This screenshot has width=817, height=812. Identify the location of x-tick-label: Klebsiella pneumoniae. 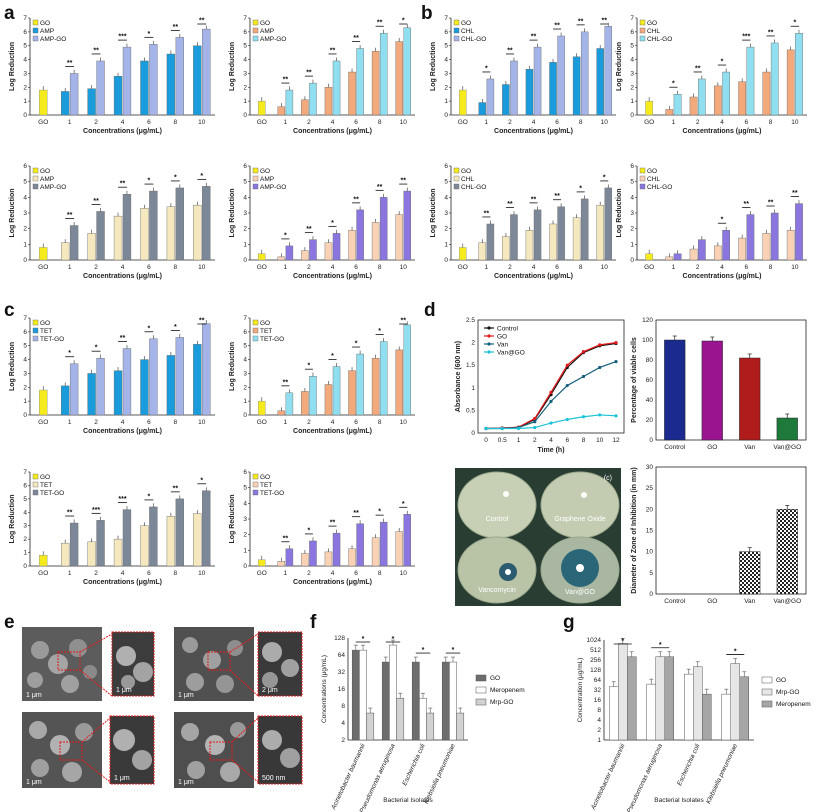
(440, 774).